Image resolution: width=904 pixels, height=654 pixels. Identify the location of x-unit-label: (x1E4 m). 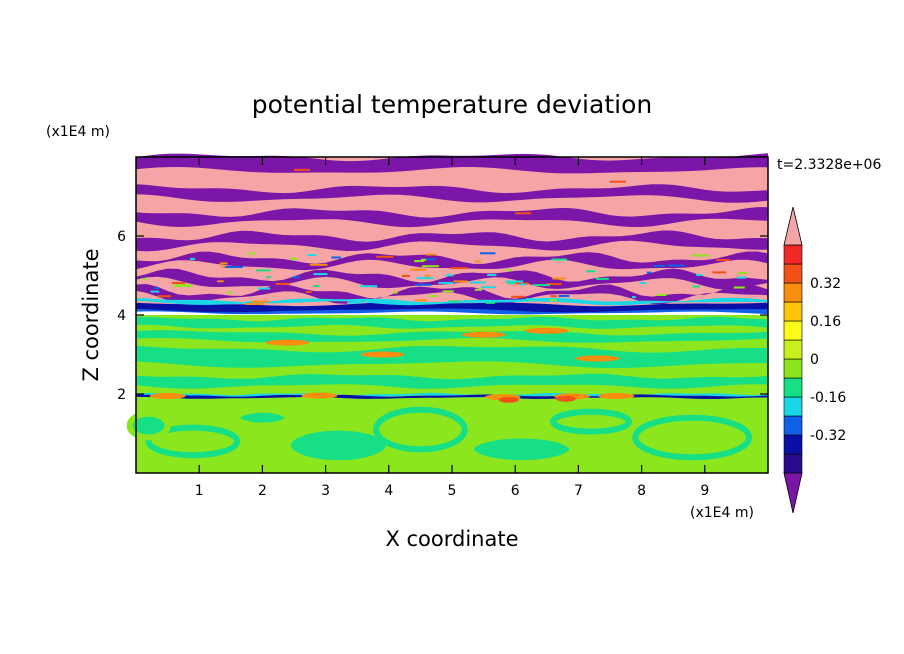
(722, 513).